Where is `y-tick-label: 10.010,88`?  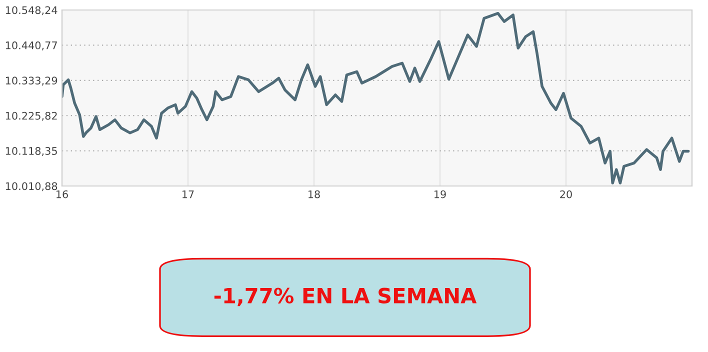
y-tick-label: 10.010,88 is located at coordinates (32, 187).